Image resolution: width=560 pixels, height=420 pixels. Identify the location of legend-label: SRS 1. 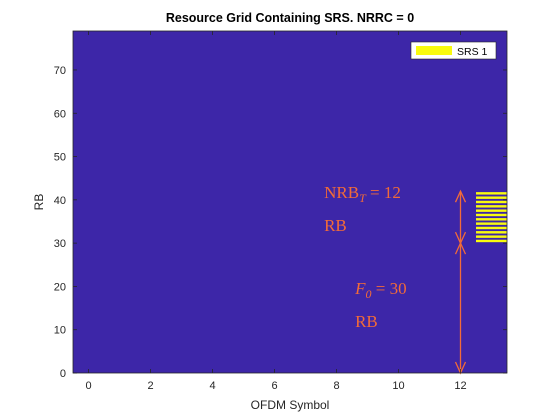
(472, 52).